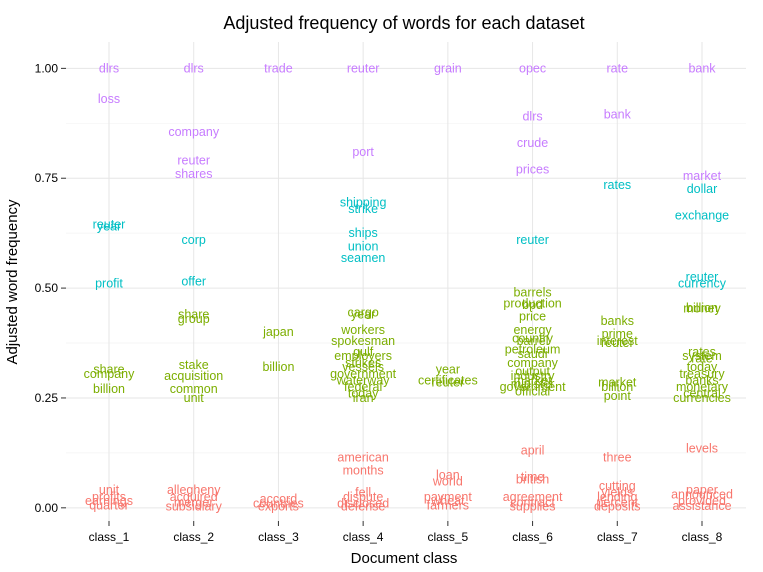  I want to click on word-label: profits, so click(109, 497).